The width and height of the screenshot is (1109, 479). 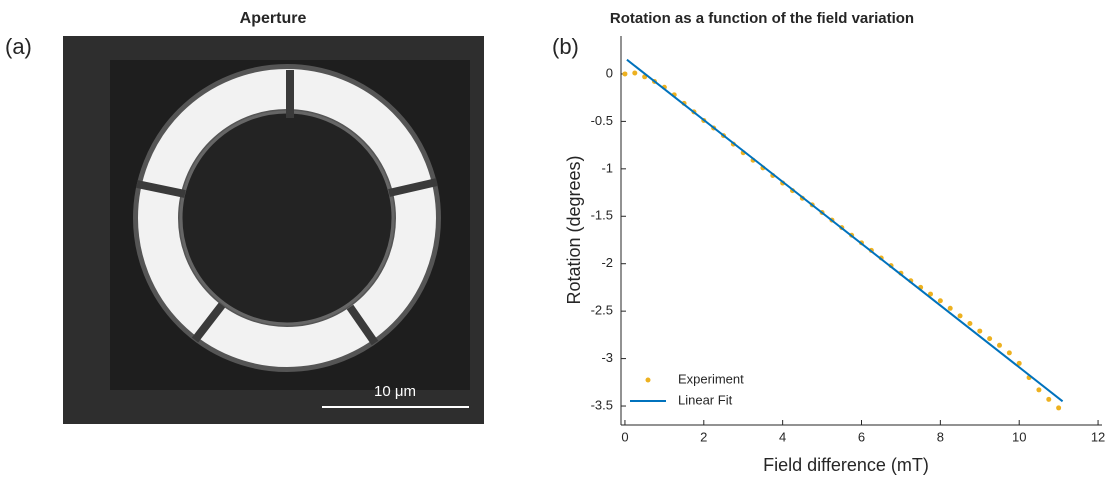 What do you see at coordinates (602, 120) in the screenshot?
I see `y-tick-label: -0.5` at bounding box center [602, 120].